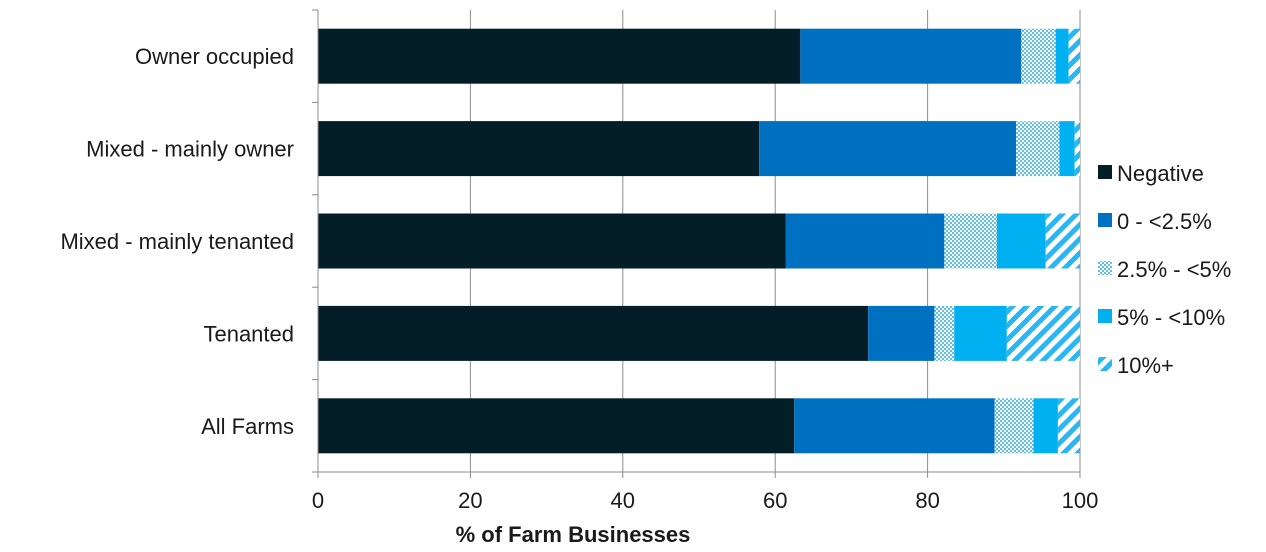 The height and width of the screenshot is (552, 1266). I want to click on legend: Negative 0 - <2.5% 2.5% - <5% 5% - <10% 10%+, so click(1164, 269).